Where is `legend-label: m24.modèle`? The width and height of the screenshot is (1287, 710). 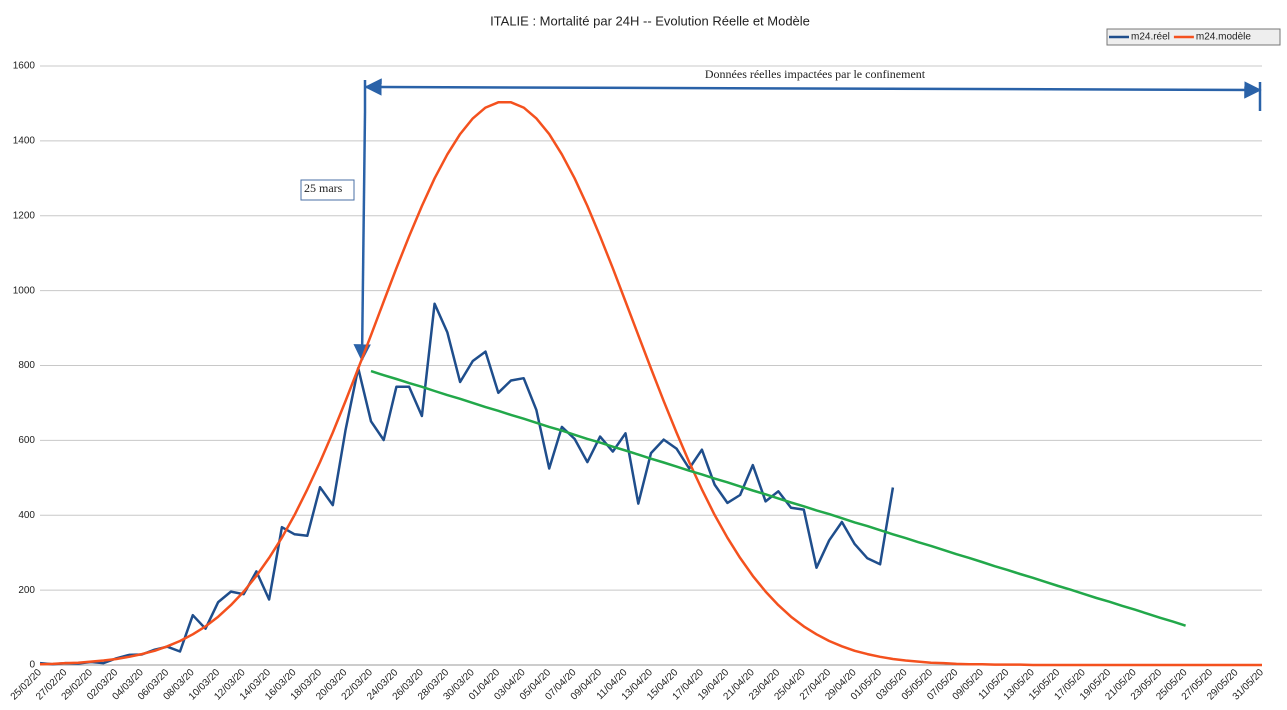
legend-label: m24.modèle is located at coordinates (1223, 37).